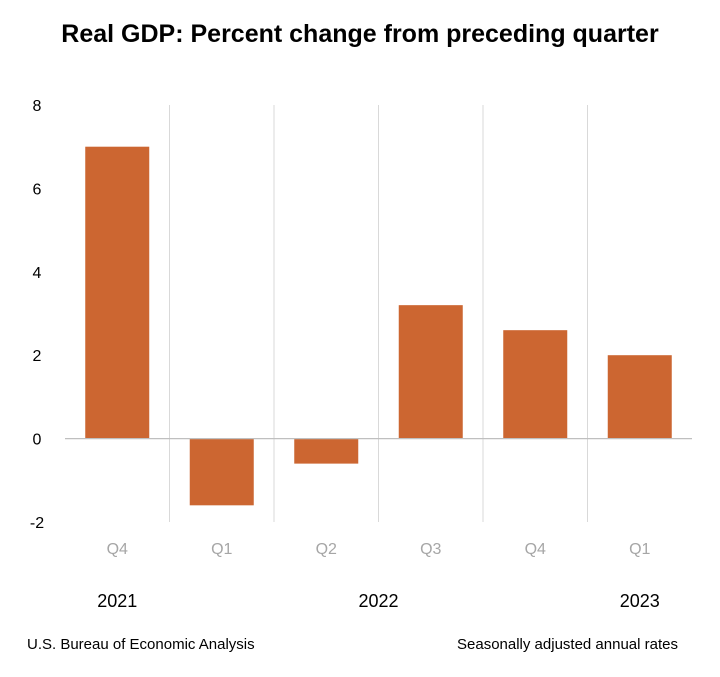 This screenshot has width=720, height=677. I want to click on y-tick-label: 6, so click(37, 189).